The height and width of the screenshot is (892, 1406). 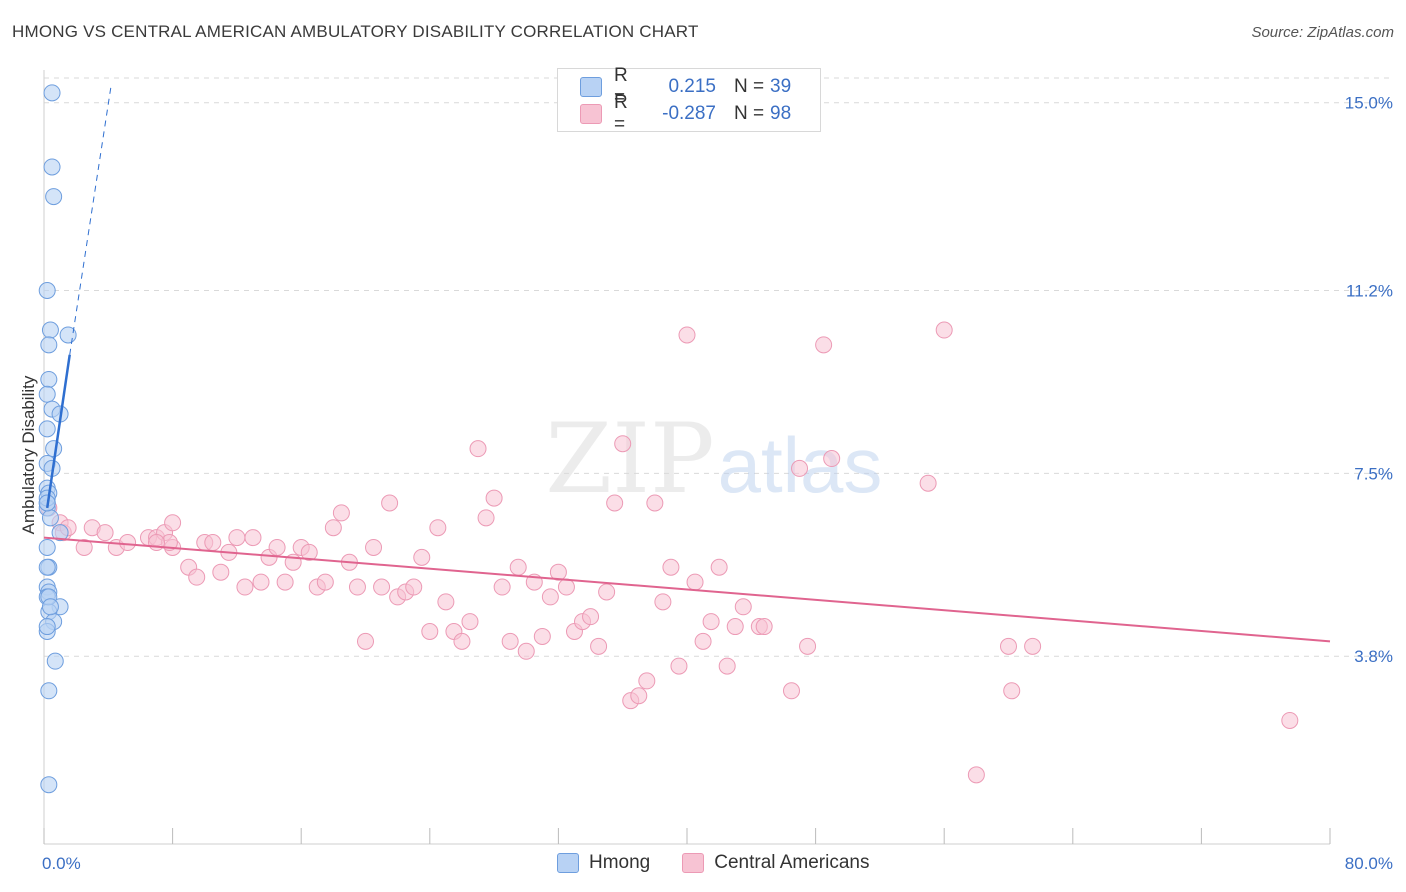 What do you see at coordinates (58, 431) in the screenshot?
I see `hmong-trend-line` at bounding box center [58, 431].